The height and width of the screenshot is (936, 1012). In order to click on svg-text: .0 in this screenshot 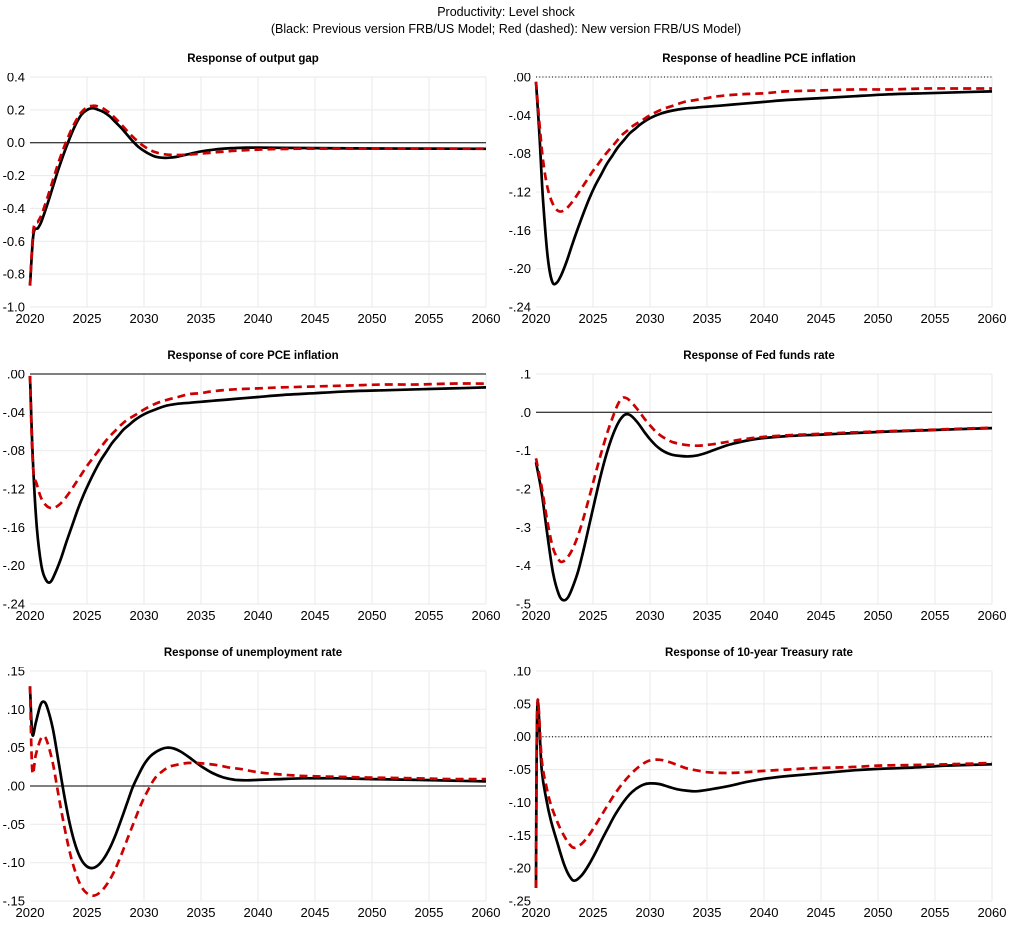, I will do `click(525, 412)`.